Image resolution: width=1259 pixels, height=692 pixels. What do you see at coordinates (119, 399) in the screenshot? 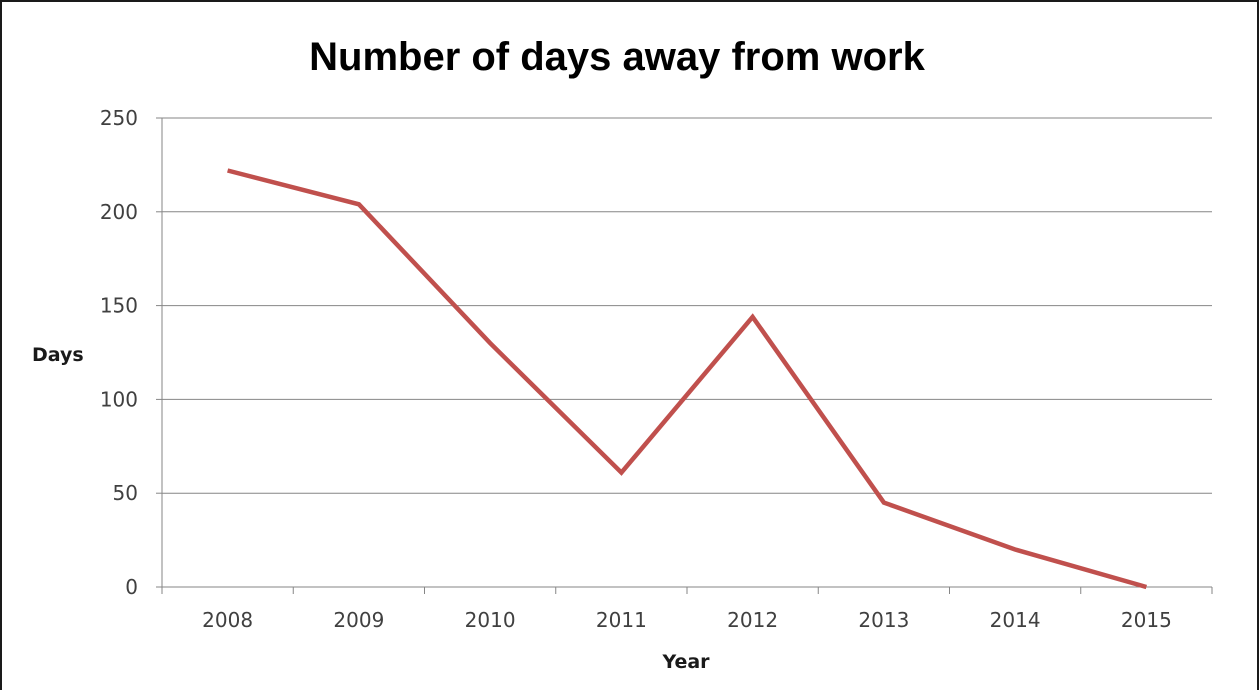
I see `y-tick-label: 100` at bounding box center [119, 399].